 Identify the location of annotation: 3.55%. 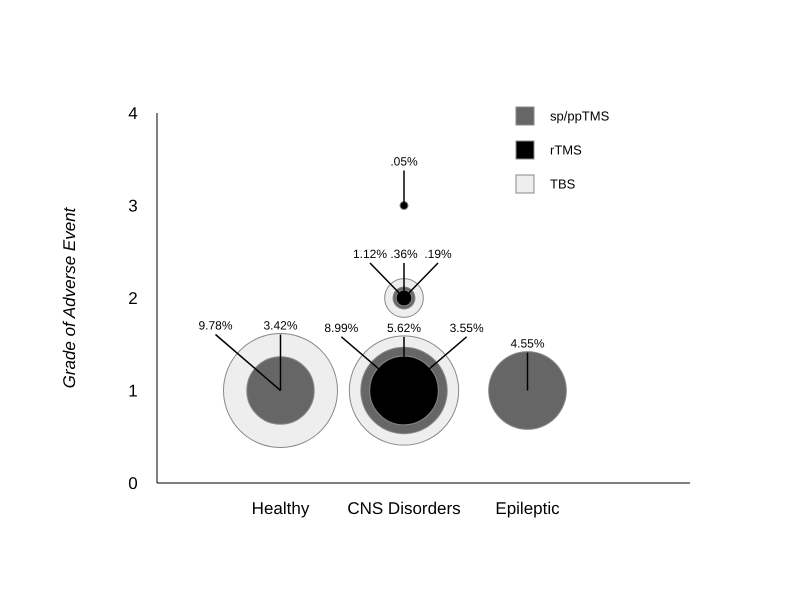
(467, 327).